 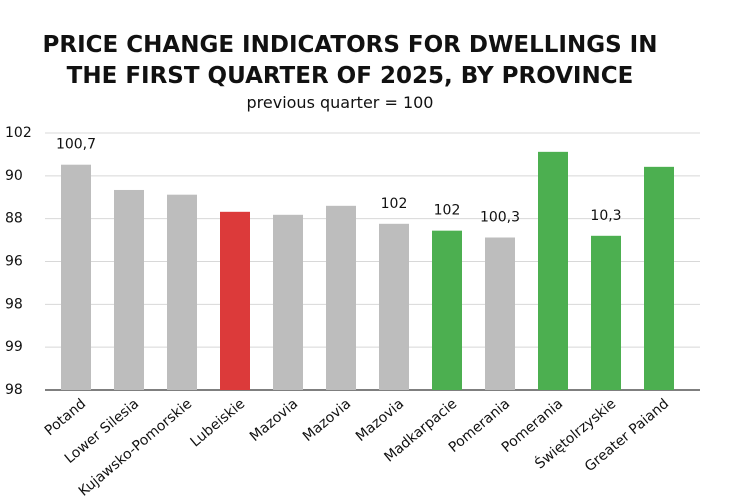 What do you see at coordinates (65, 417) in the screenshot?
I see `x-tick-label: Potand` at bounding box center [65, 417].